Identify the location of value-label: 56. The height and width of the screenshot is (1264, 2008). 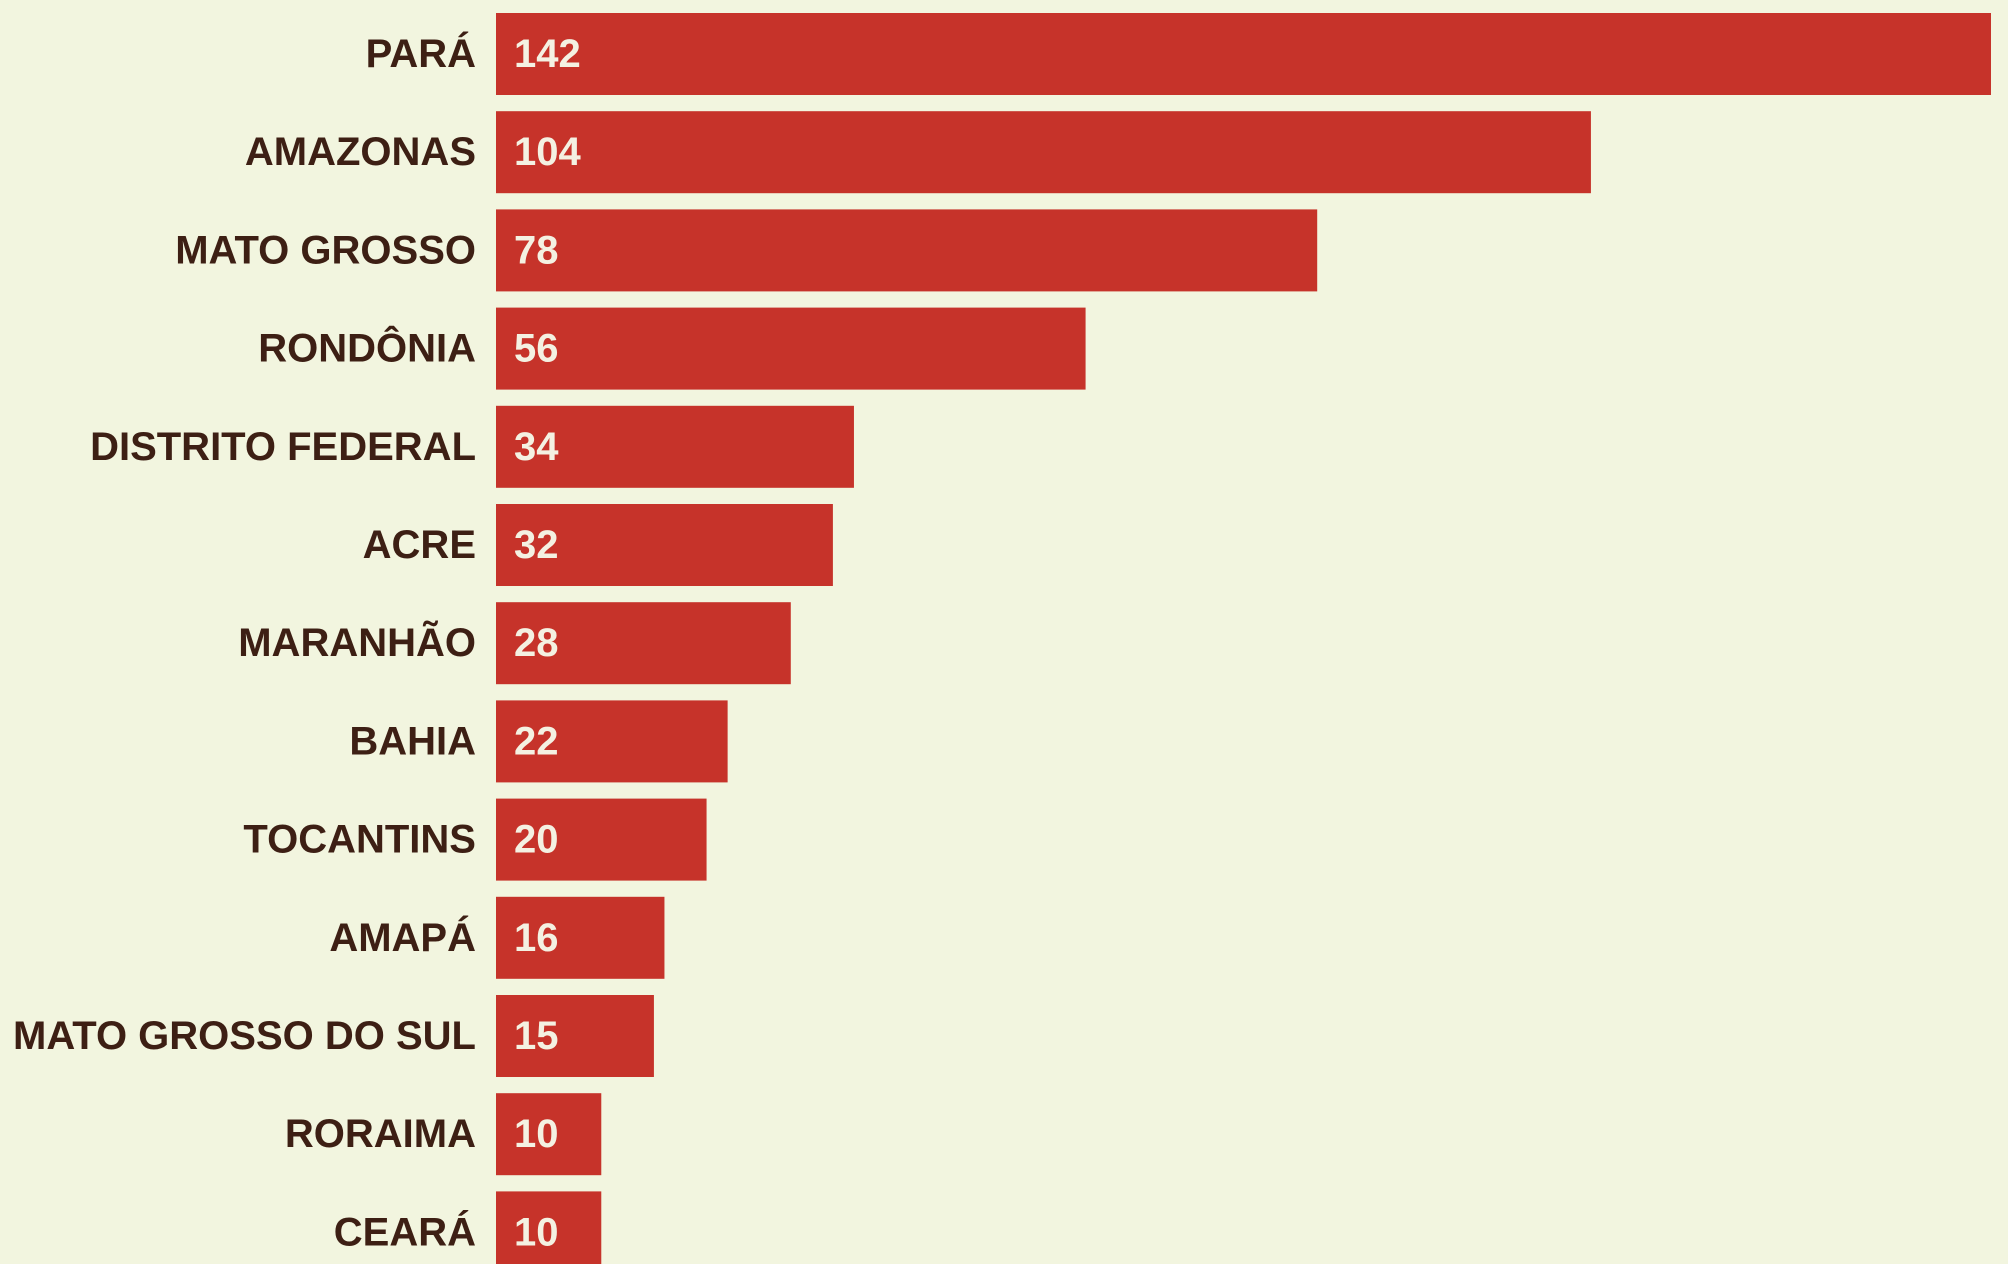
(536, 349).